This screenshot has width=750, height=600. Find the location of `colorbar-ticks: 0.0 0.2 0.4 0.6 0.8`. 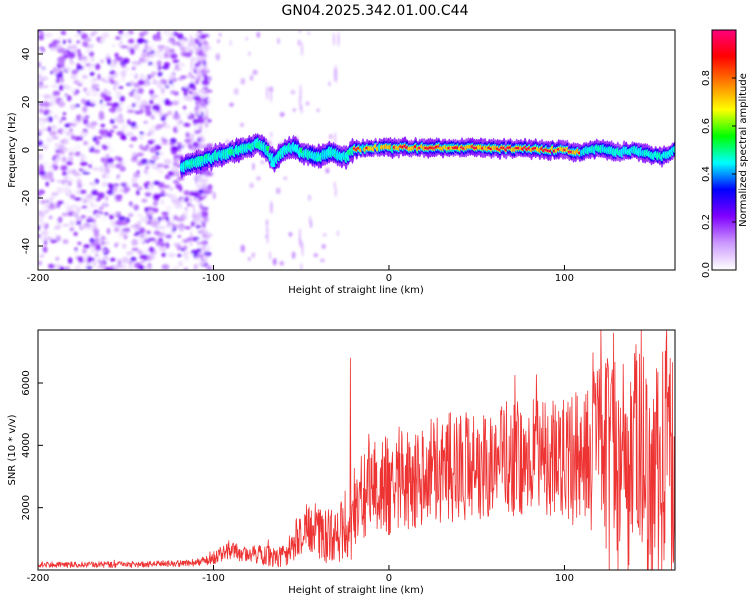

colorbar-ticks: 0.0 0.2 0.4 0.6 0.8 is located at coordinates (718, 174).